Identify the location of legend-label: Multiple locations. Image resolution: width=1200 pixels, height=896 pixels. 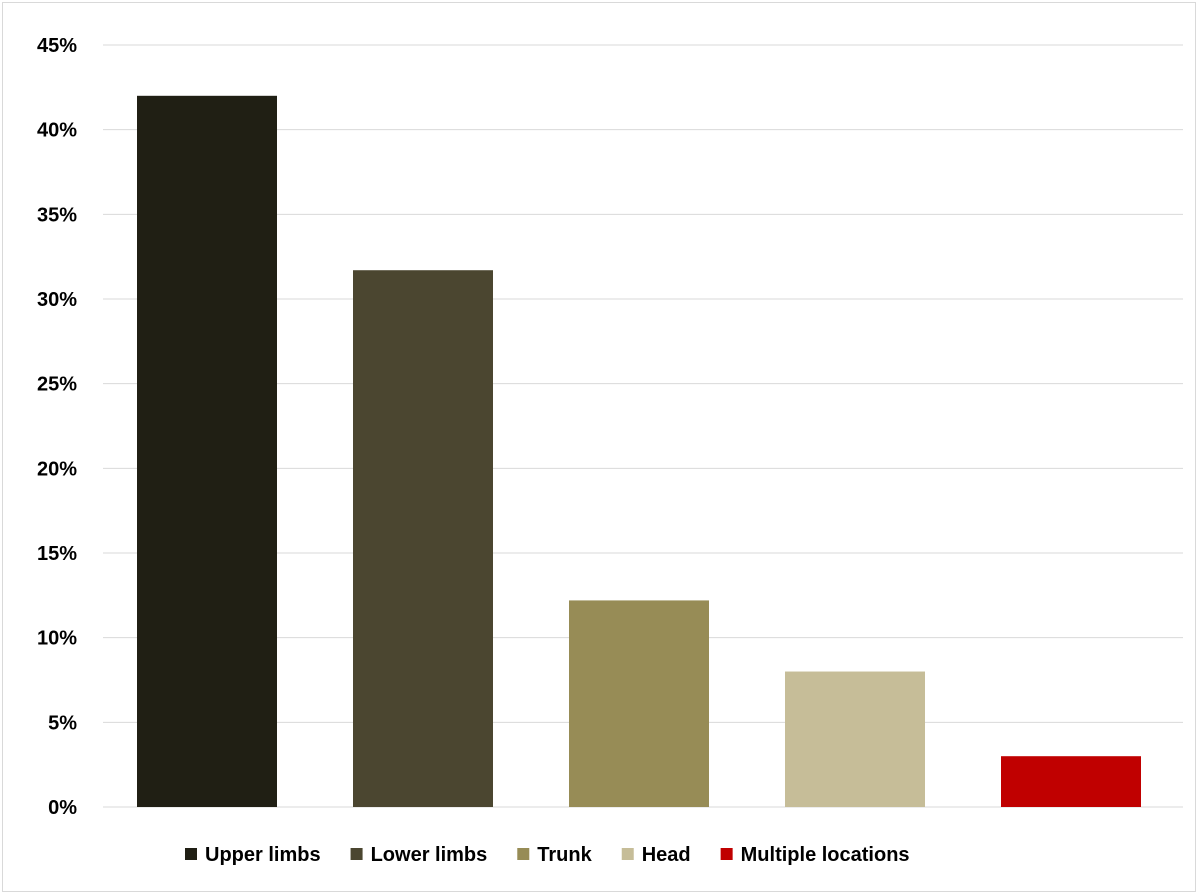
(825, 855).